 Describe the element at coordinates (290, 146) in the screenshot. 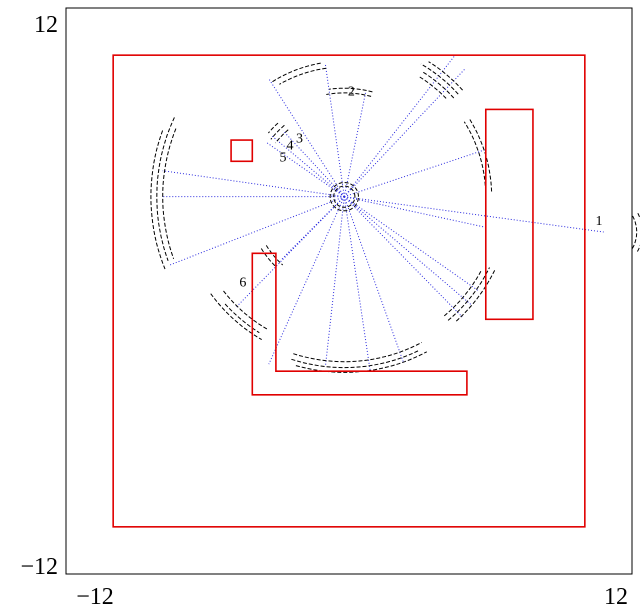

I see `scan-label-4: 4` at that location.